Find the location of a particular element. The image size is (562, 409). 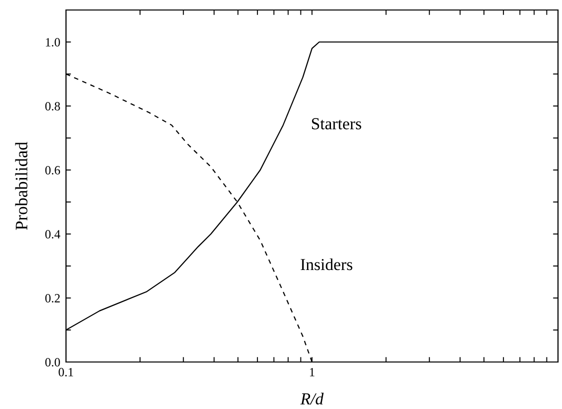

x-tick-label: 1 is located at coordinates (312, 372).